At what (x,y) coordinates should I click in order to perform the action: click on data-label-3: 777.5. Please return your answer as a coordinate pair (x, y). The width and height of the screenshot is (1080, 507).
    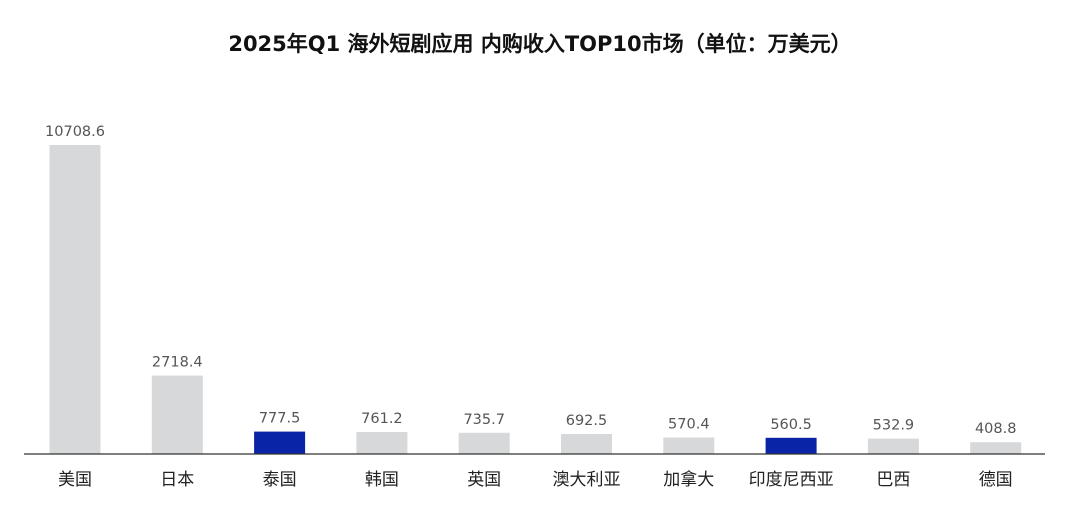
    Looking at the image, I should click on (280, 419).